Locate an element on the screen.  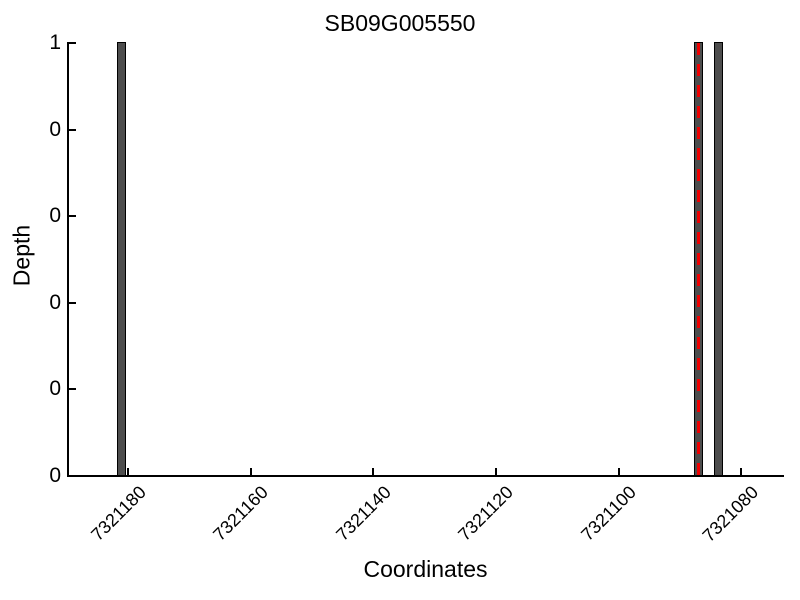
chart-title: SB09G005550 is located at coordinates (400, 23).